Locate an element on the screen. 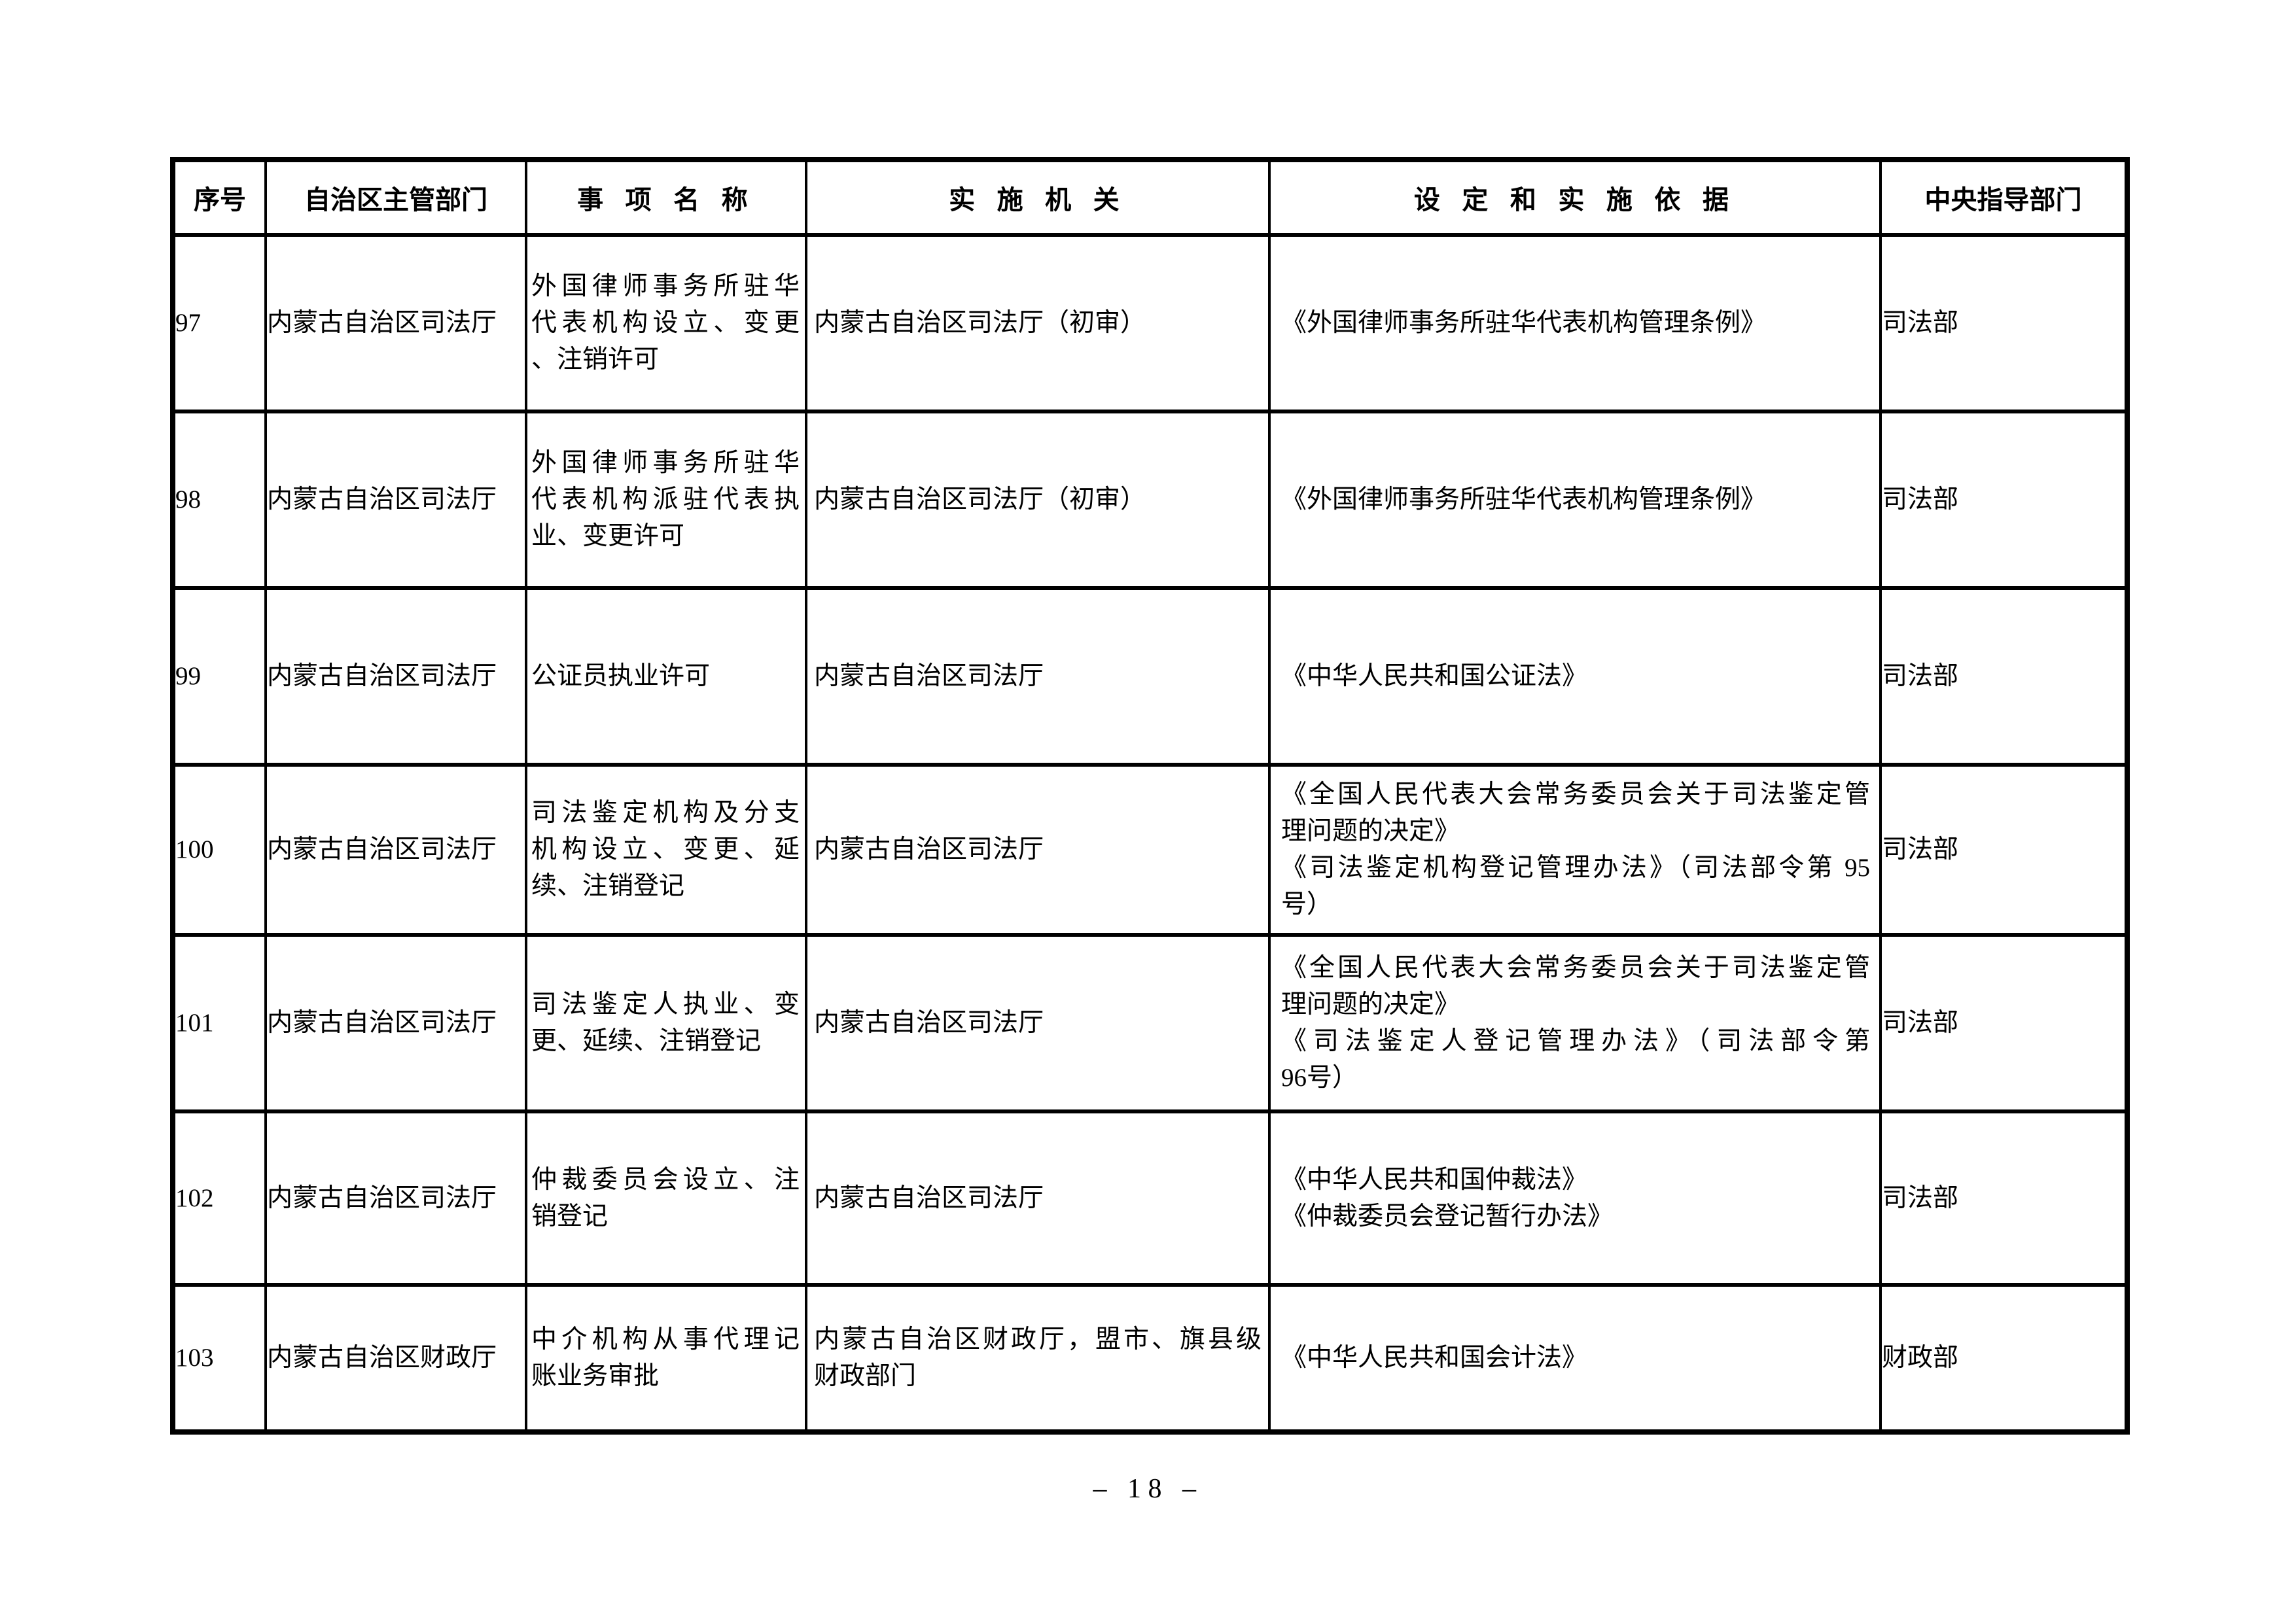  text-line: 内蒙古自治区司法厅（初审） is located at coordinates (980, 323).